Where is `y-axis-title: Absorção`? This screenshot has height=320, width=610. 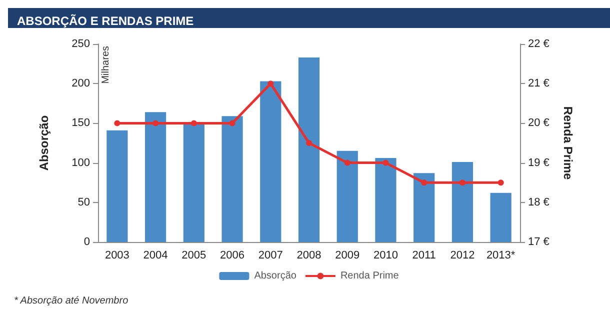
y-axis-title: Absorção is located at coordinates (44, 143).